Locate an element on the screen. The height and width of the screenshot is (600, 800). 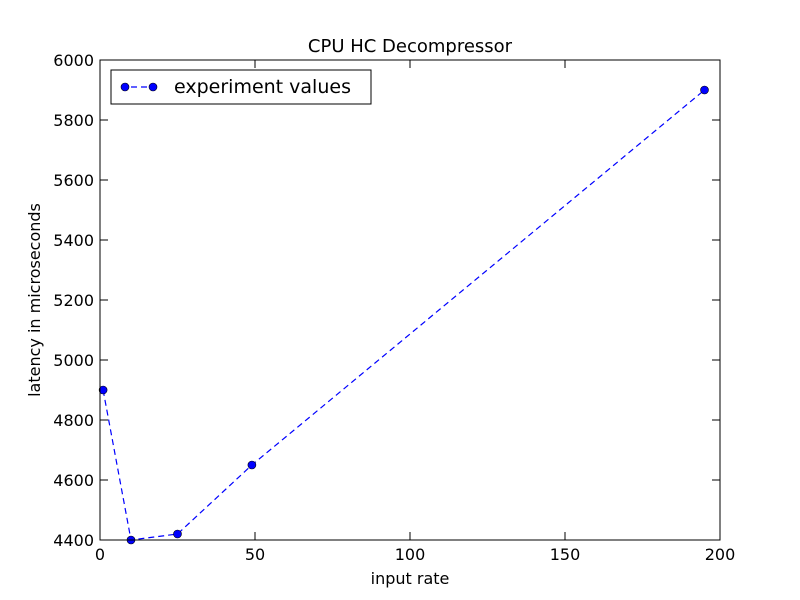
y-axis-label: latency in microseconds is located at coordinates (34, 300).